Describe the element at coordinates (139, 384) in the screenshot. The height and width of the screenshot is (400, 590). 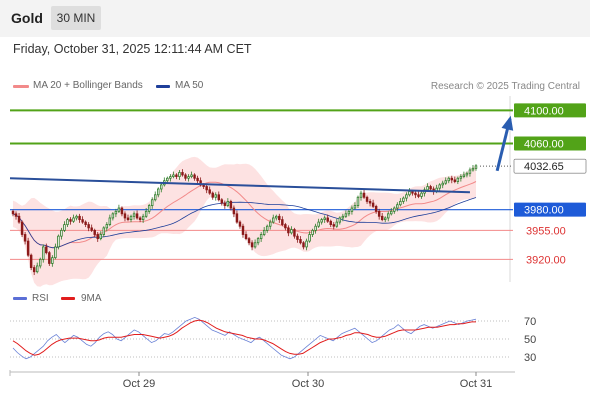
I see `time-tick-label: Oct 29` at that location.